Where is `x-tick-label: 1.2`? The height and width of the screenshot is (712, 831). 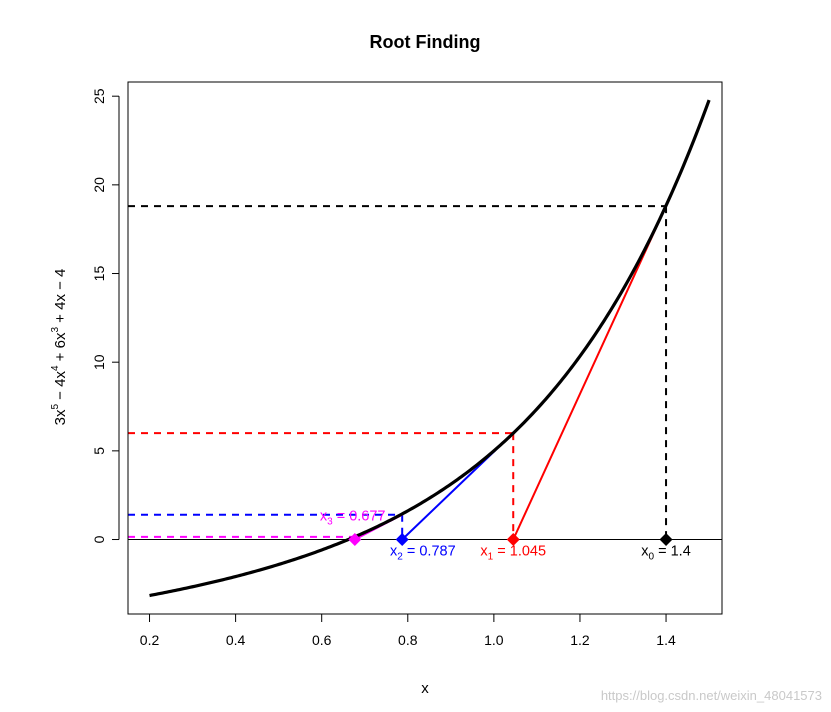
x-tick-label: 1.2 is located at coordinates (580, 640).